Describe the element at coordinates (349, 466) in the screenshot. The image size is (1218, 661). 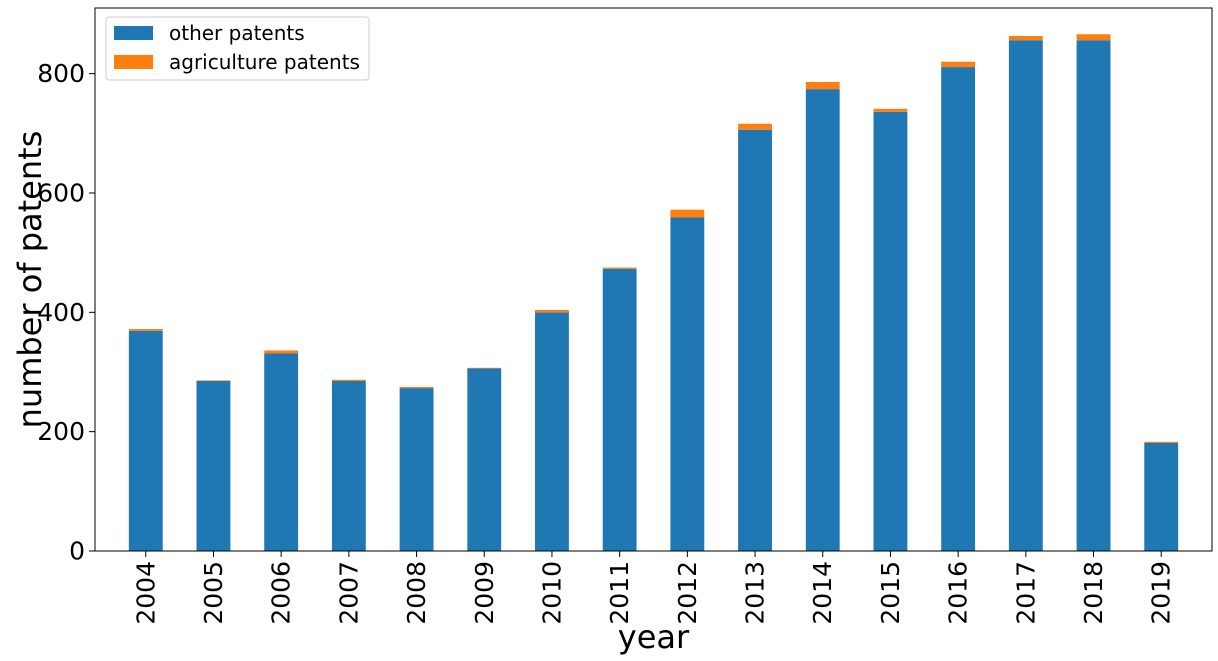
I see `bar-other-2007` at that location.